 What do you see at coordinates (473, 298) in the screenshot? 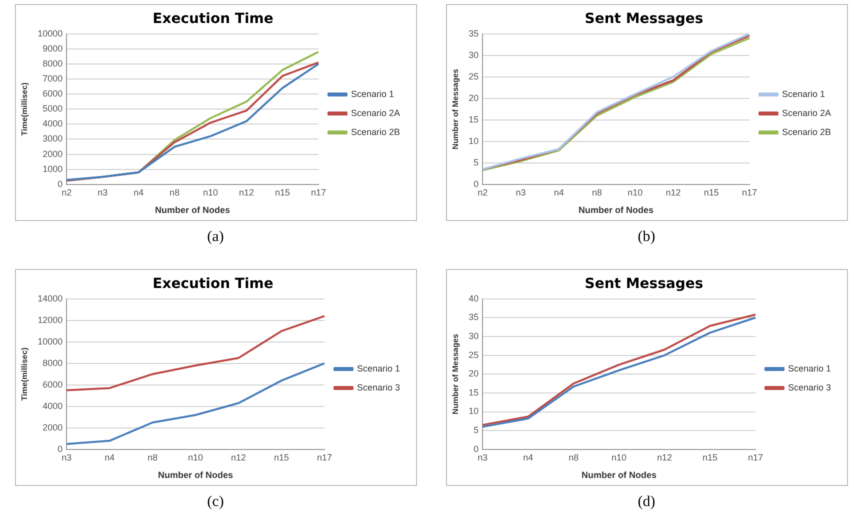
I see `y-tick-label: 40` at bounding box center [473, 298].